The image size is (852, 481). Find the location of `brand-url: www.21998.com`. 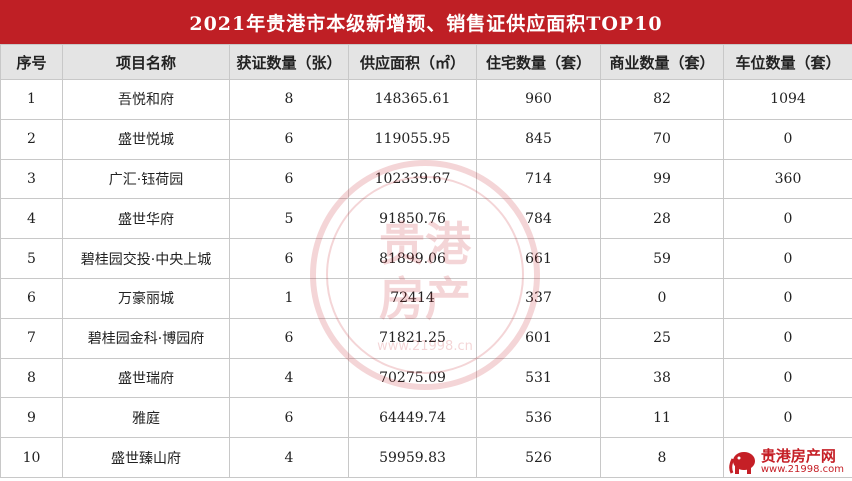

brand-url: www.21998.com is located at coordinates (802, 469).